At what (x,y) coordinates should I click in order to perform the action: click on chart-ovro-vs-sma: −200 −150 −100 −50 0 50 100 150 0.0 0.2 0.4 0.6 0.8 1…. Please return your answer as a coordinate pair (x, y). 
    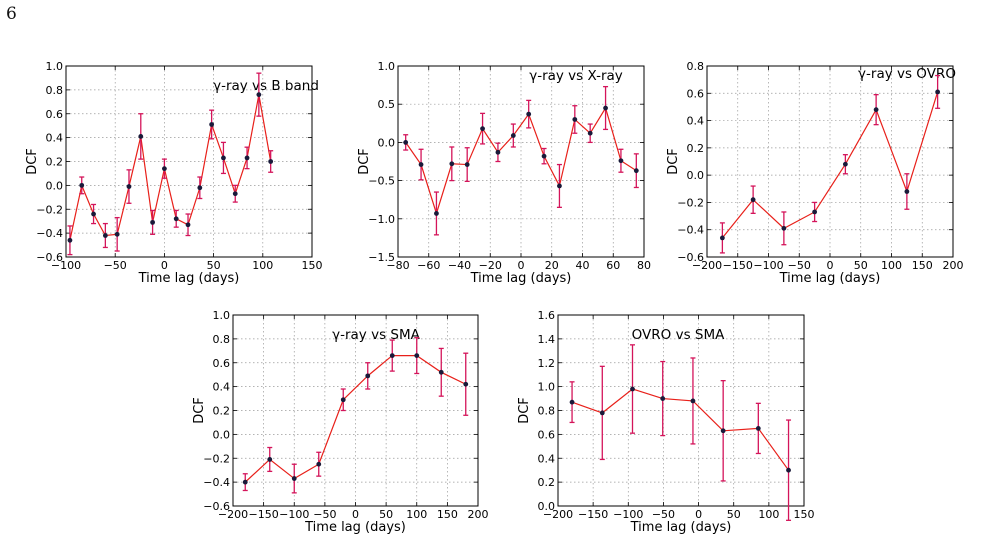
    Looking at the image, I should click on (666, 422).